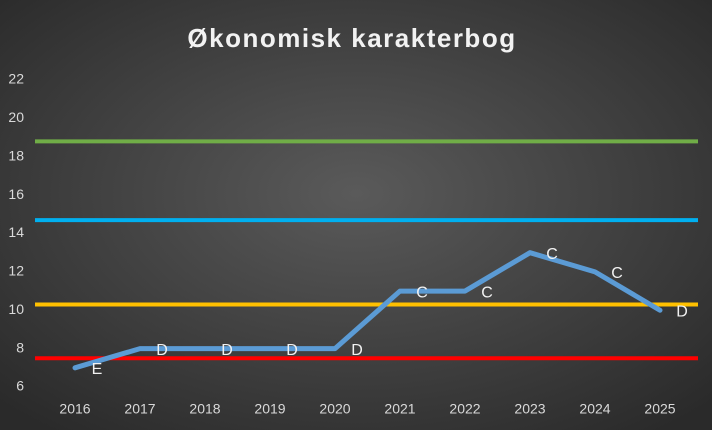 This screenshot has width=712, height=430. Describe the element at coordinates (97, 369) in the screenshot. I see `point-label: E` at that location.